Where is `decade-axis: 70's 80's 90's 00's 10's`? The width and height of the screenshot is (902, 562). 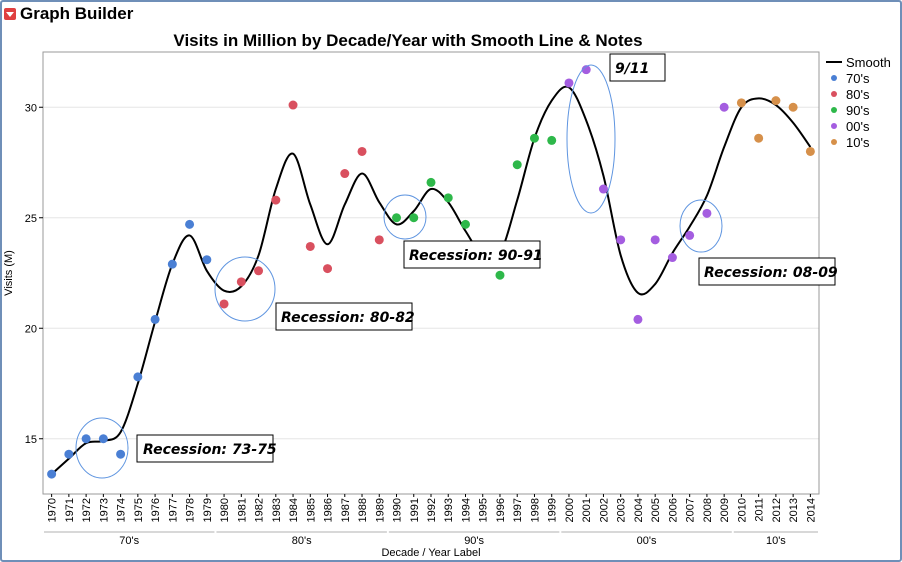 decade-axis: 70's 80's 90's 00's 10's is located at coordinates (431, 539).